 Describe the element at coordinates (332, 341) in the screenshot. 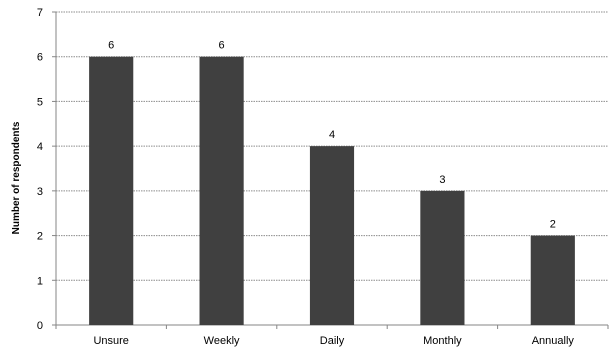

I see `x-tick-label: Daily` at that location.